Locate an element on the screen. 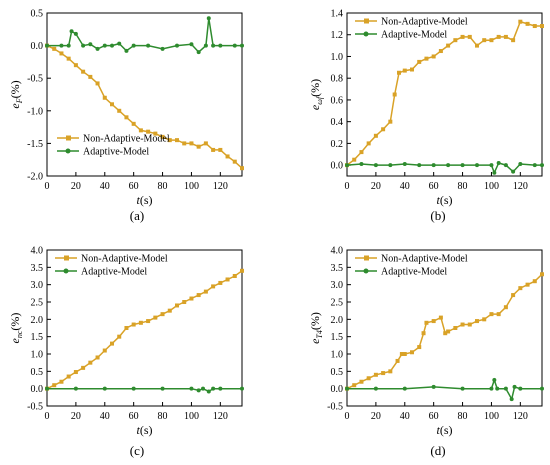 Image resolution: width=550 pixels, height=465 pixels. y-tick-label: 3.5 is located at coordinates (337, 268).